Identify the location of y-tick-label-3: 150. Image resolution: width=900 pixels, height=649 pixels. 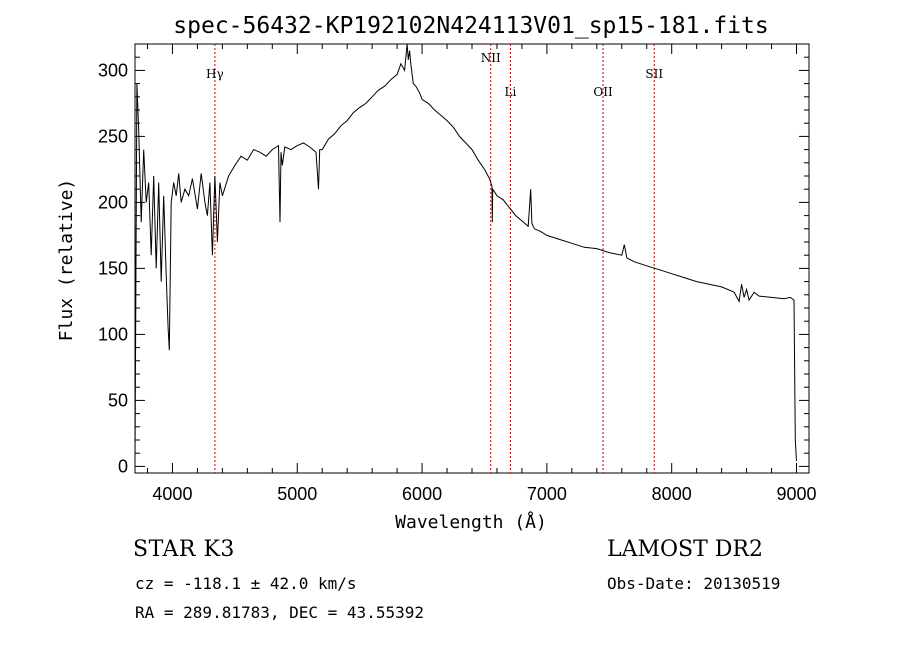
(113, 268).